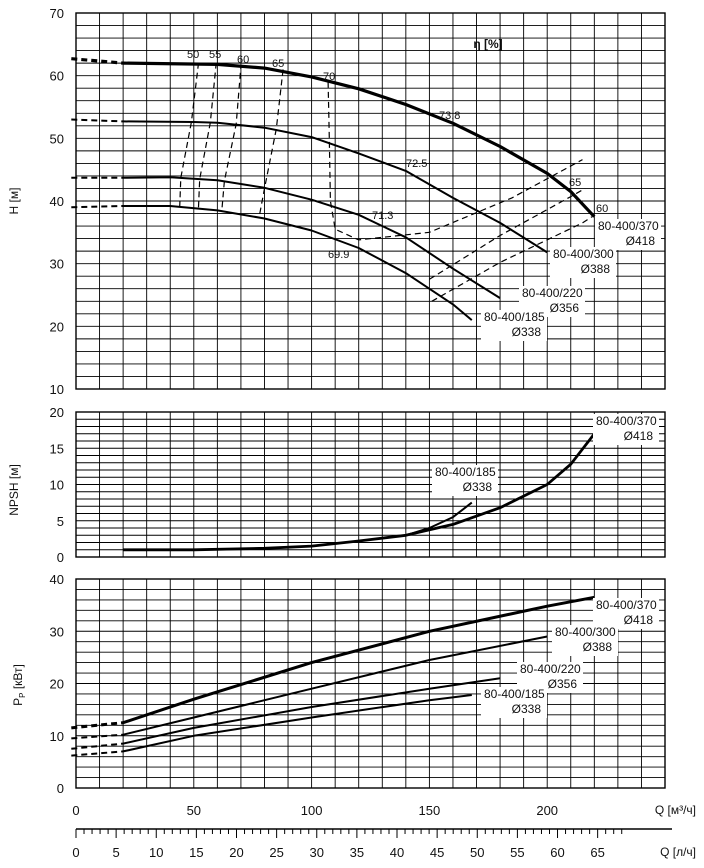  What do you see at coordinates (517, 852) in the screenshot?
I see `lph-x-tick: 55` at bounding box center [517, 852].